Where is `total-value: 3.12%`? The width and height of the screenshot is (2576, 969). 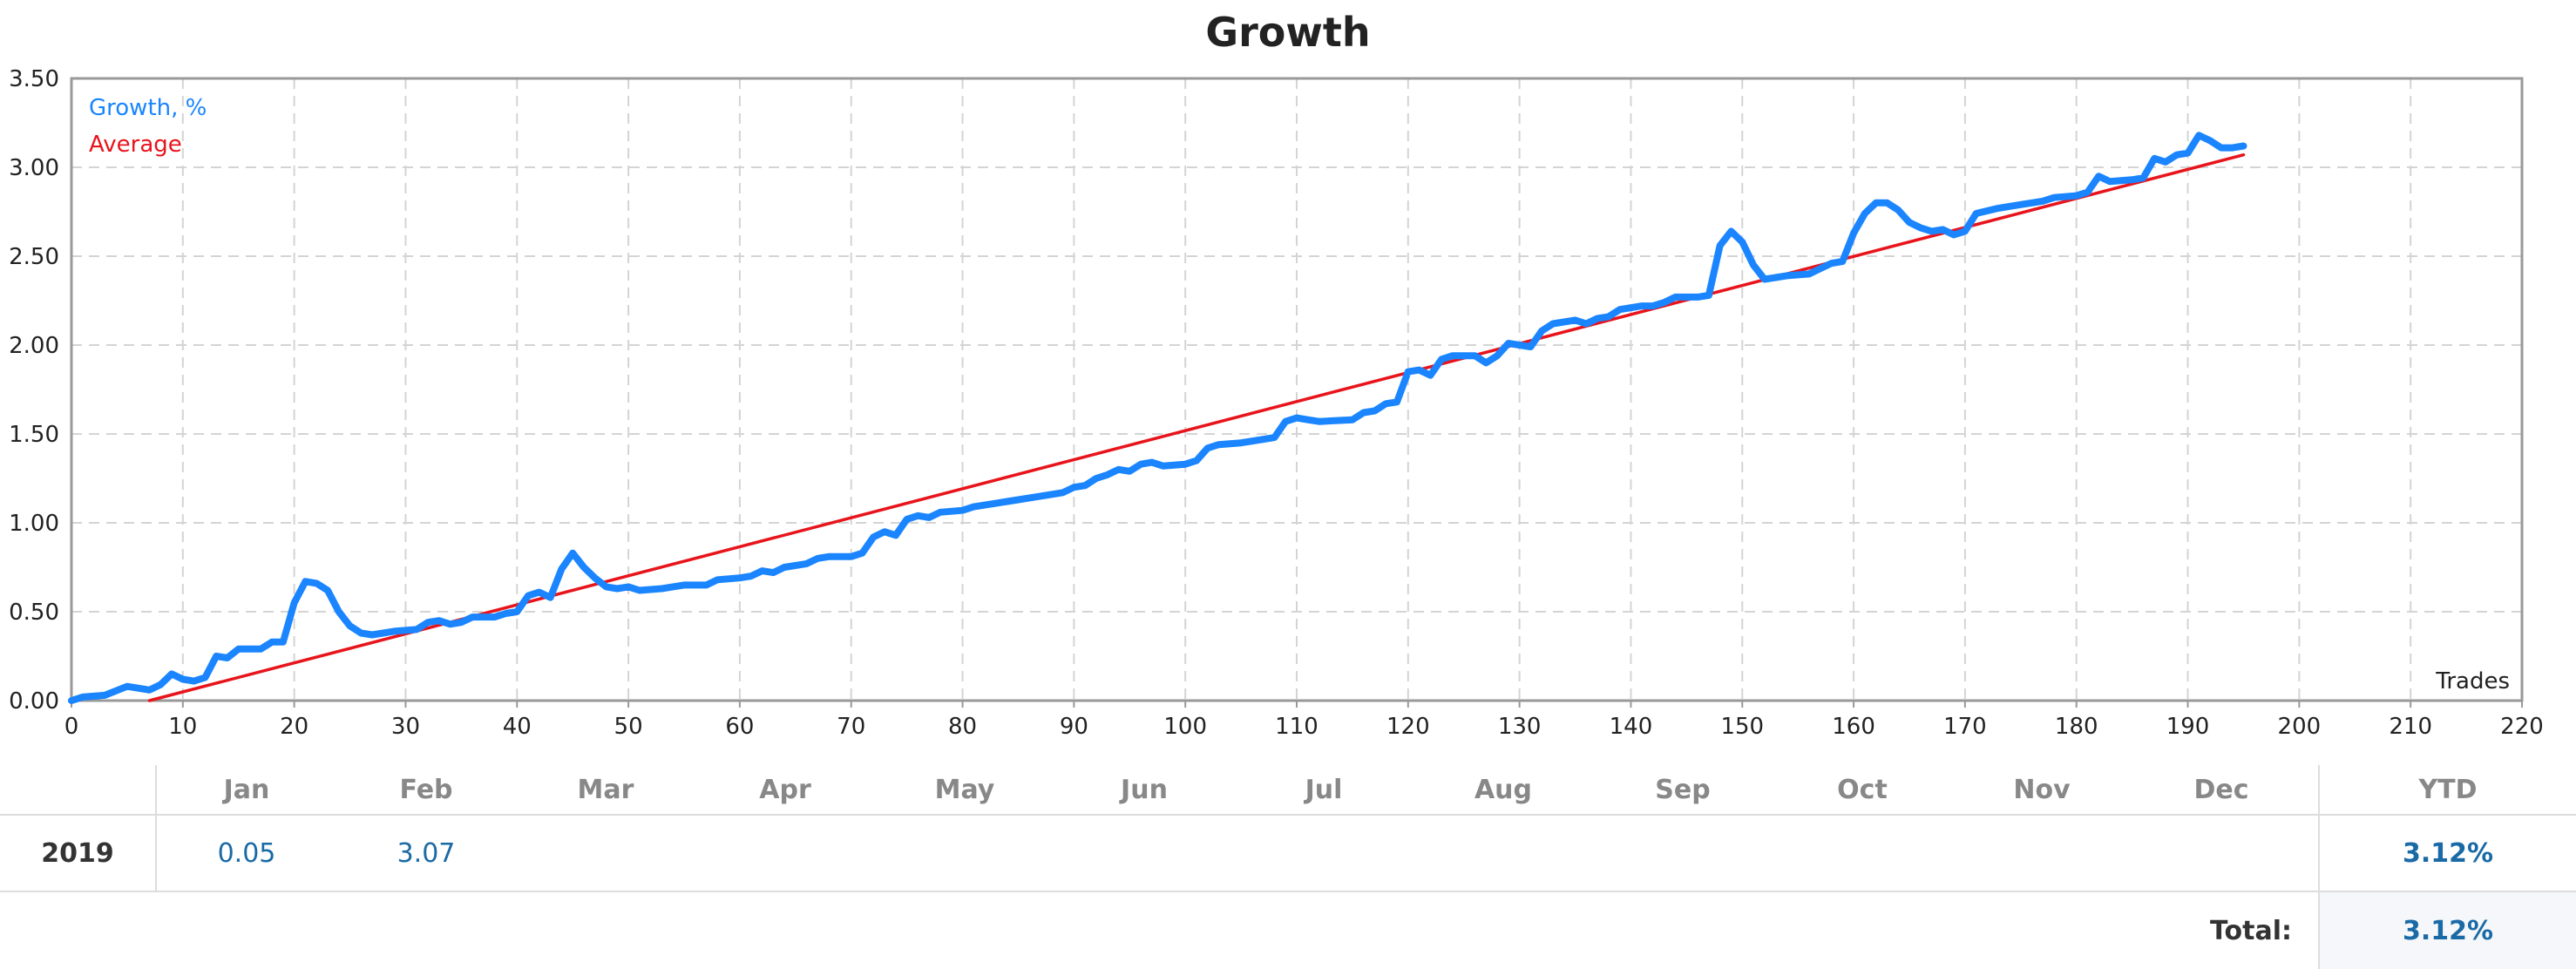
total-value: 3.12% is located at coordinates (2448, 930).